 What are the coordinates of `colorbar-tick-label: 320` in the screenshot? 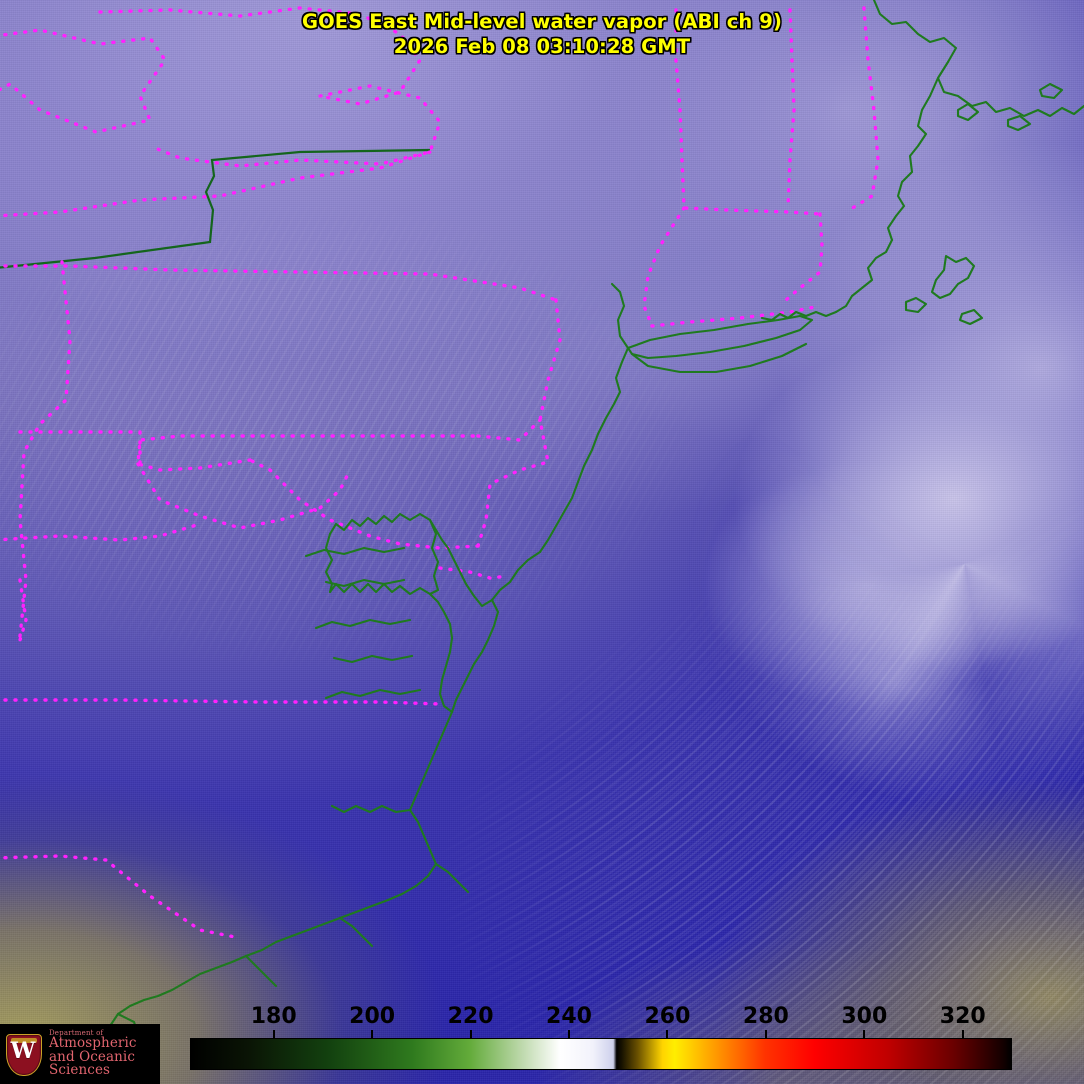 It's located at (962, 1016).